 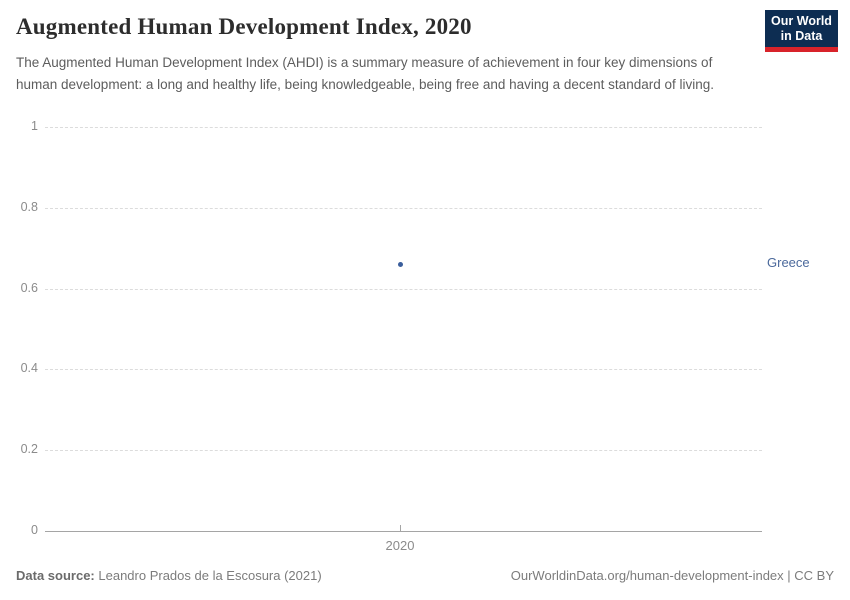 What do you see at coordinates (34, 530) in the screenshot?
I see `y-tick-label: 0` at bounding box center [34, 530].